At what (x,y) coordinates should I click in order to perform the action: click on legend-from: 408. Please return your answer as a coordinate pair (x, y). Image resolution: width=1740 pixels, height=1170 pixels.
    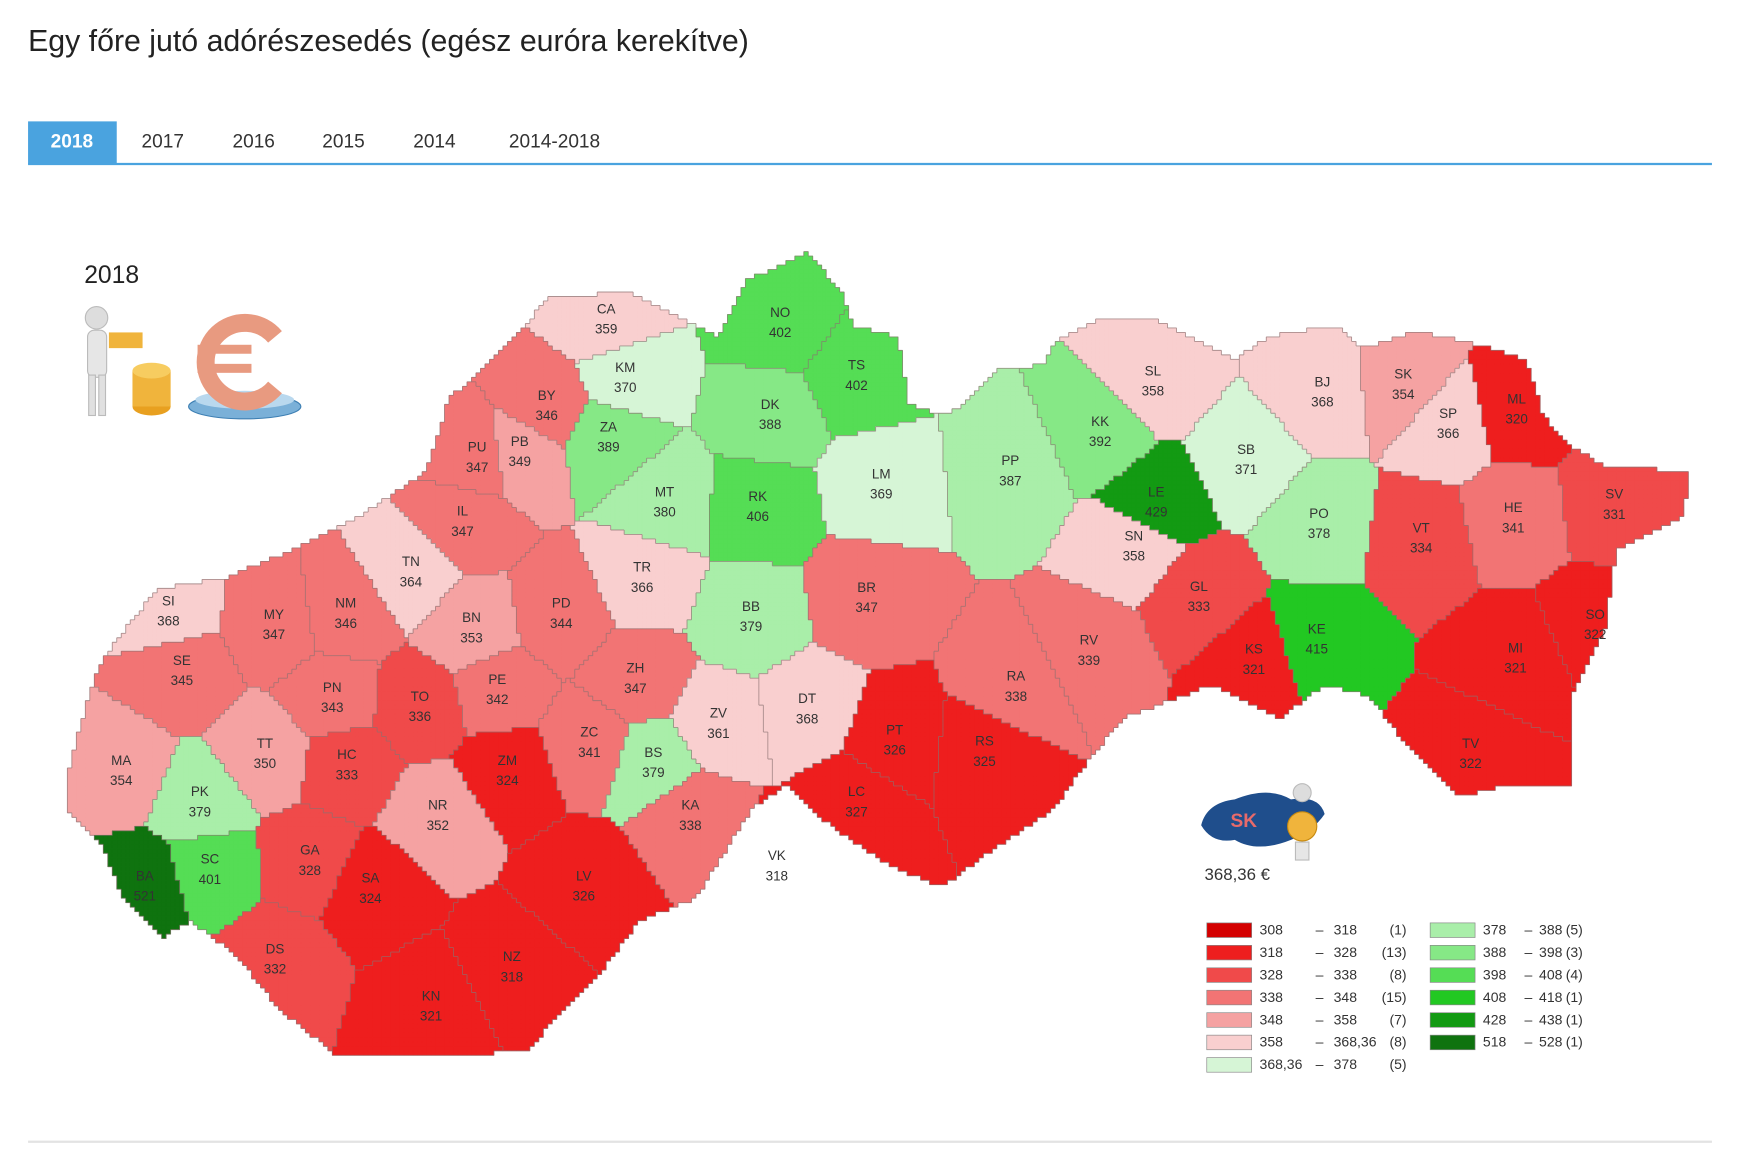
    Looking at the image, I should click on (1495, 997).